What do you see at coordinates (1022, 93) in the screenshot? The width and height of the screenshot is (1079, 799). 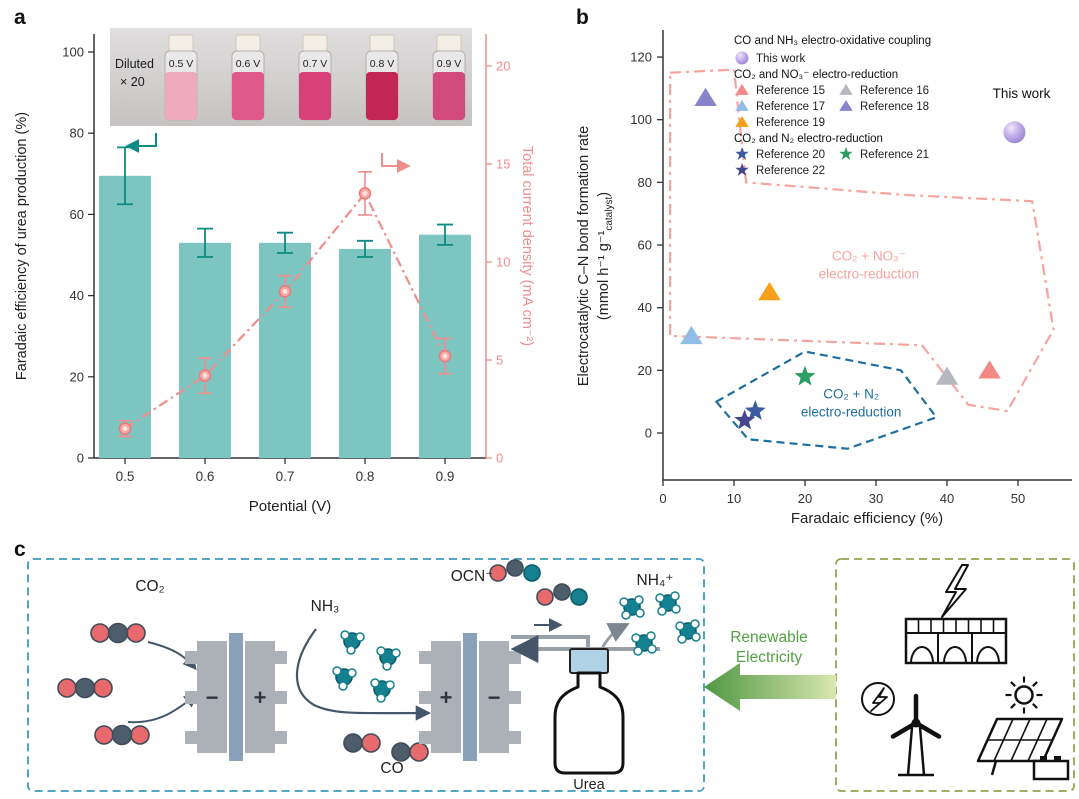 I see `this-work-annotation: This work` at bounding box center [1022, 93].